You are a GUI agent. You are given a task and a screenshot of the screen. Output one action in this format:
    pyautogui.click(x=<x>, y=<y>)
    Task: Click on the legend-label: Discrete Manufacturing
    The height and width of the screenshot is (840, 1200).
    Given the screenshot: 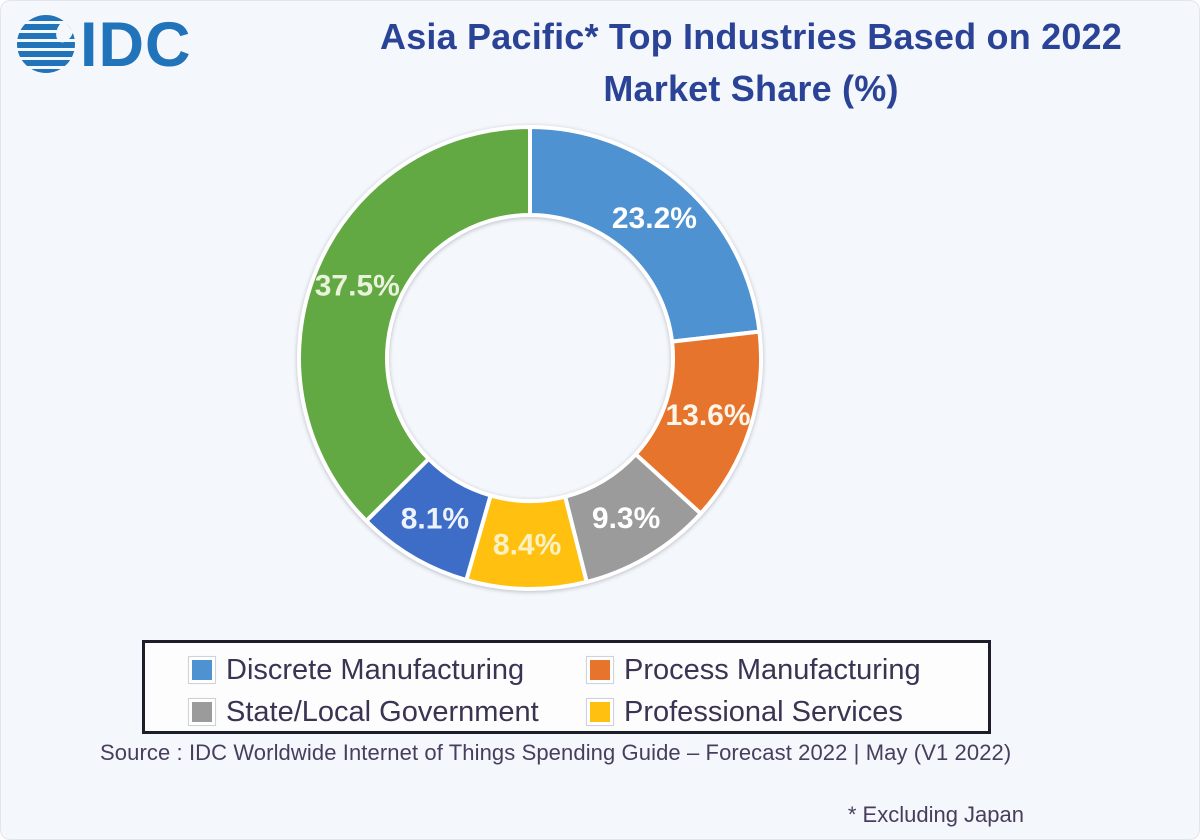 What is the action you would take?
    pyautogui.click(x=375, y=669)
    